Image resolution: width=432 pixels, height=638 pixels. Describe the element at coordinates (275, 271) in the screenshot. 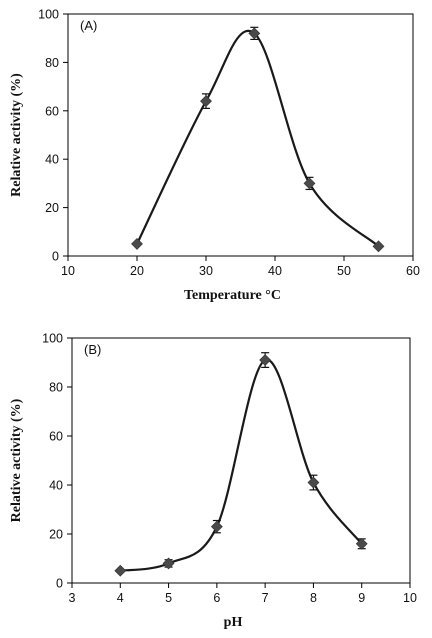

I see `x-tick-label: 40` at that location.